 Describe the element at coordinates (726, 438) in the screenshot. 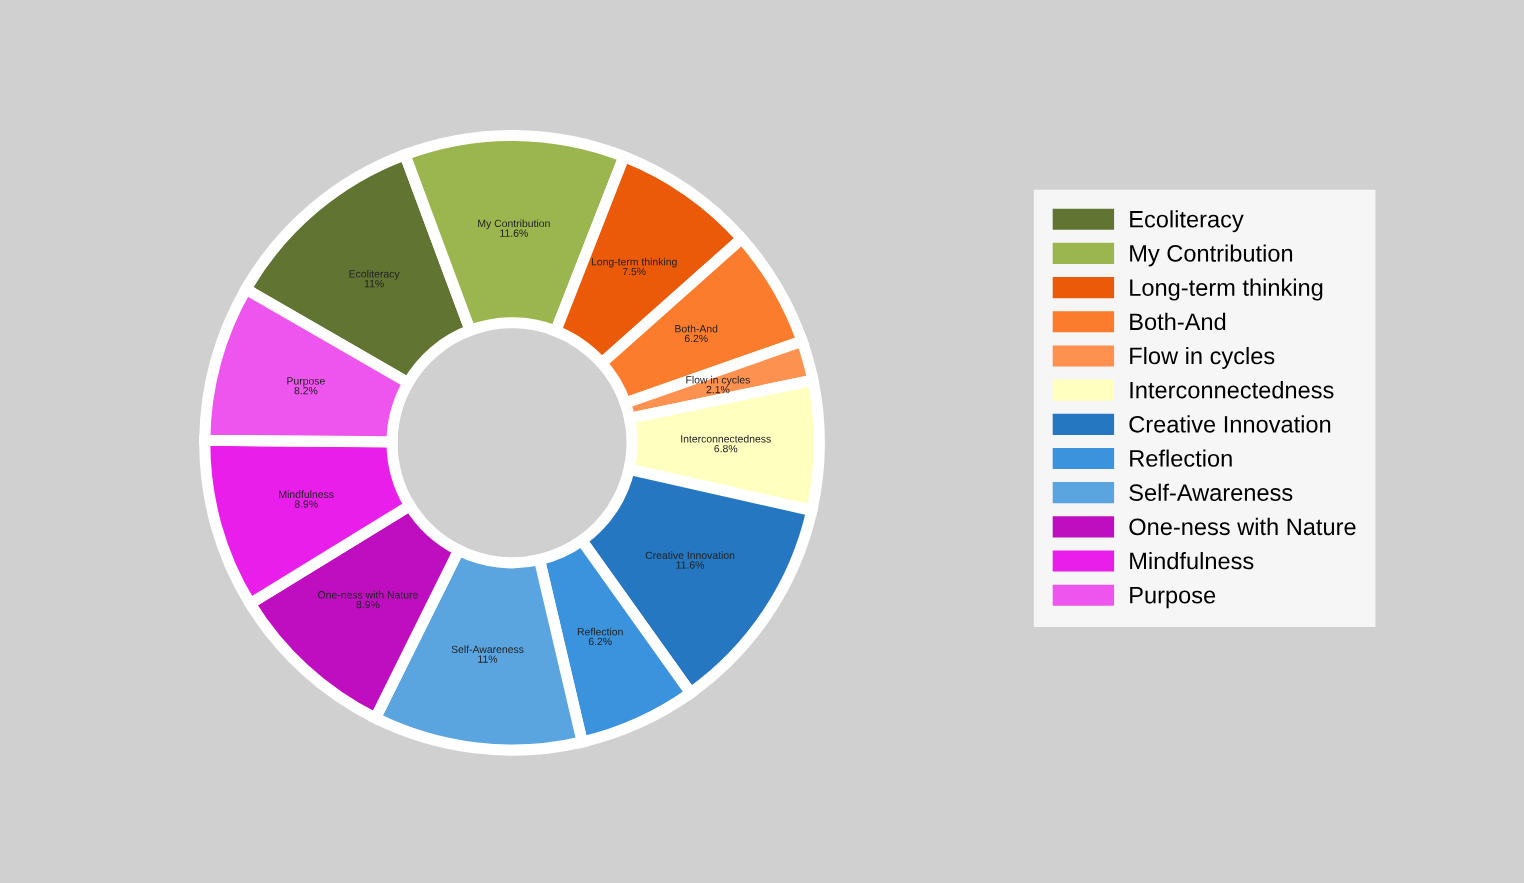

I see `slice-label: Interconnectedness` at that location.